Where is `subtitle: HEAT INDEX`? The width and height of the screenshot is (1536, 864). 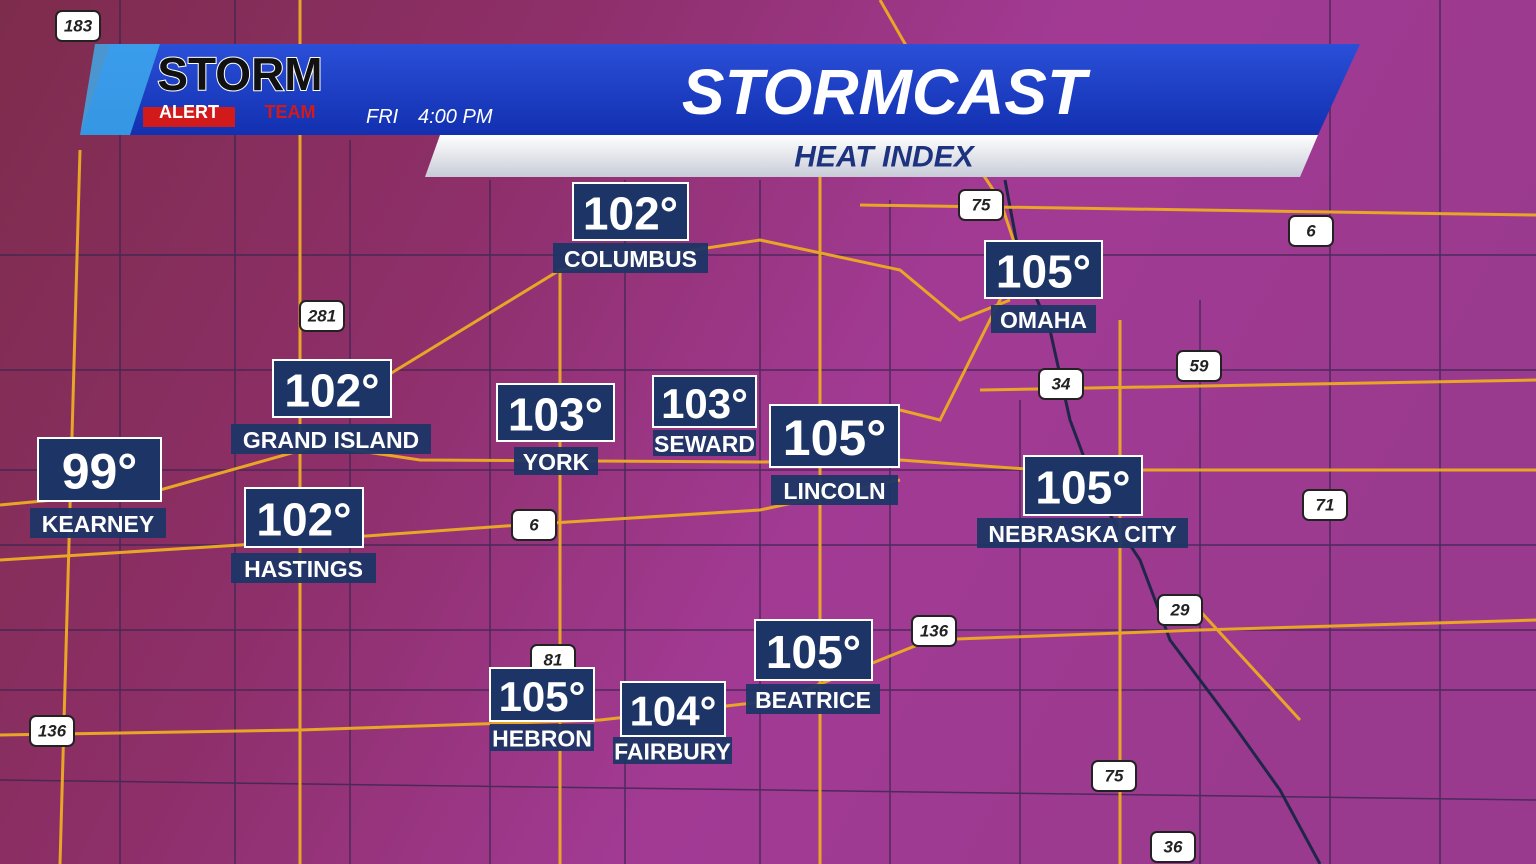
subtitle: HEAT INDEX is located at coordinates (884, 157).